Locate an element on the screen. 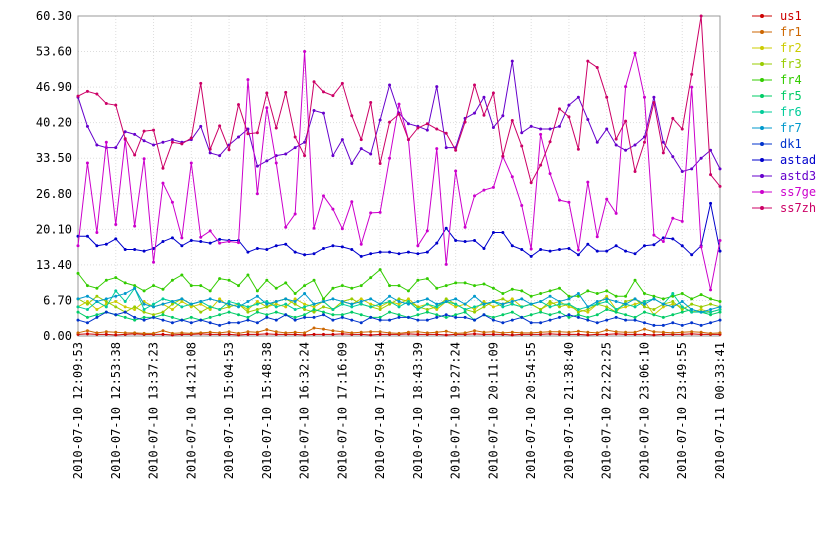 Image resolution: width=840 pixels, height=560 pixels. legend-label: fr3 is located at coordinates (791, 64).